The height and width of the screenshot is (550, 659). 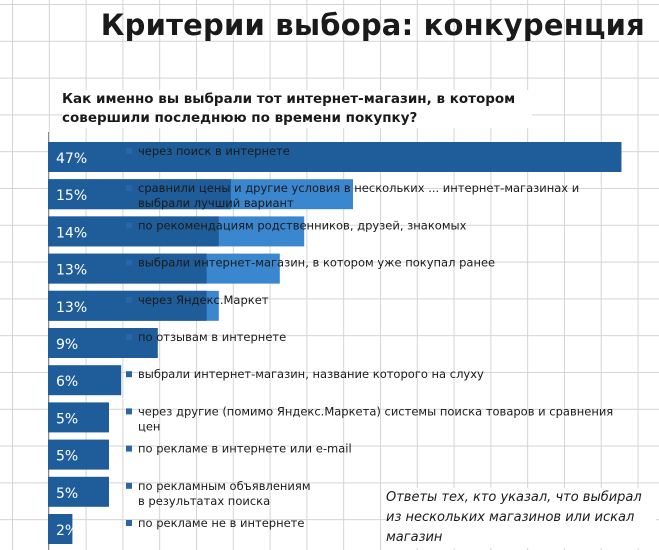 What do you see at coordinates (372, 25) in the screenshot?
I see `page-title: Критерии выбора: конкуренция` at bounding box center [372, 25].